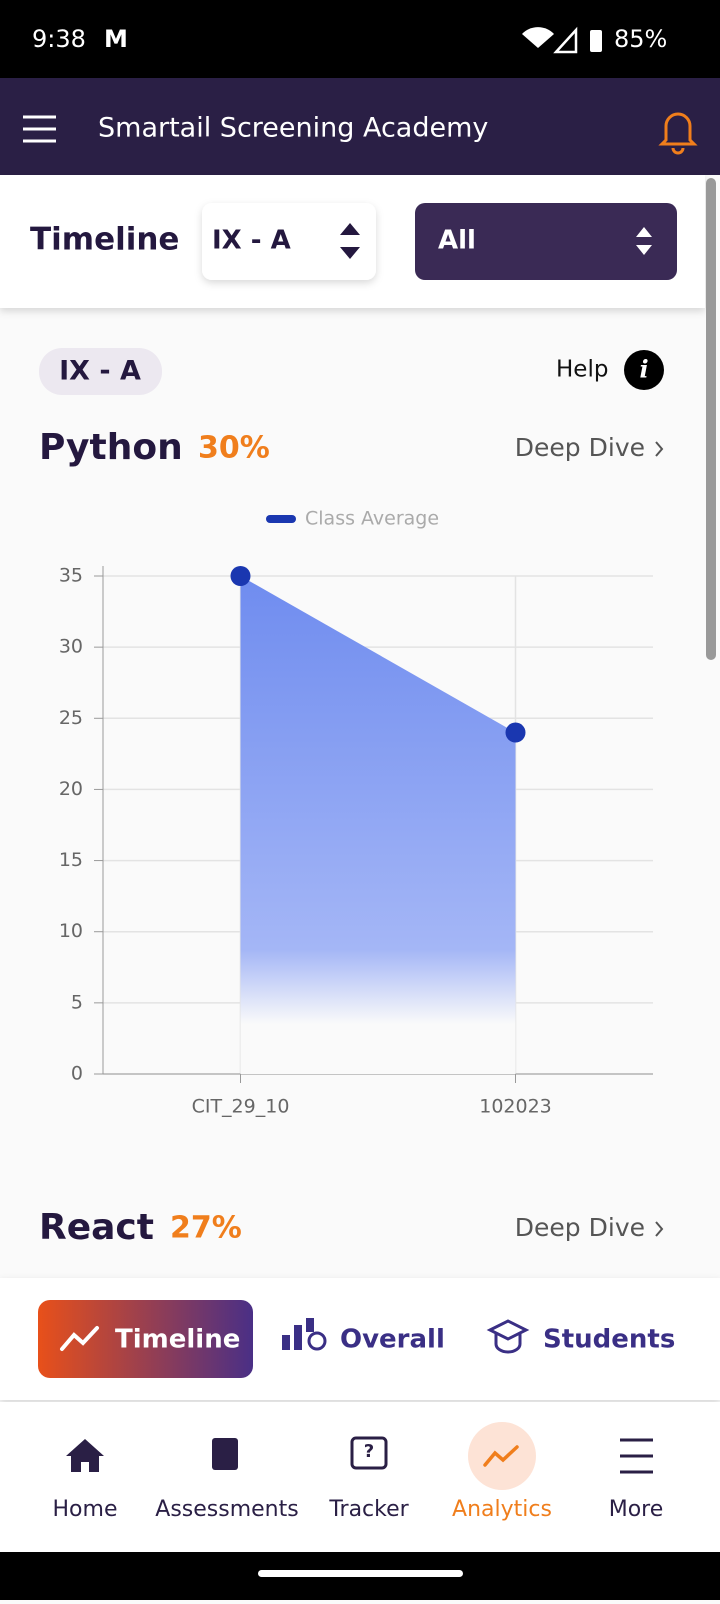  I want to click on subject-score: 30%, so click(234, 448).